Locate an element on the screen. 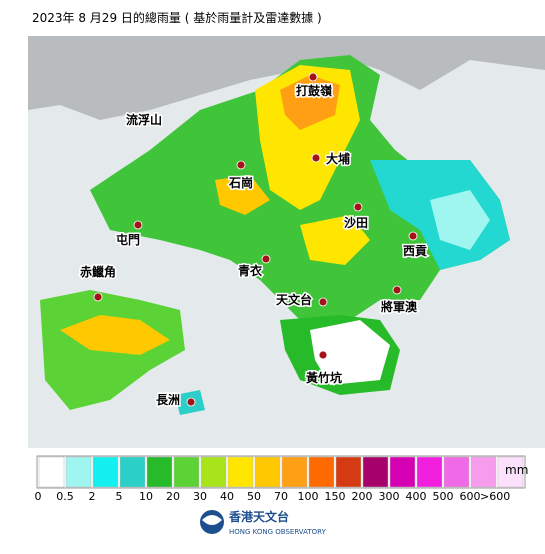 The height and width of the screenshot is (554, 545). legend-label: 300 is located at coordinates (389, 496).